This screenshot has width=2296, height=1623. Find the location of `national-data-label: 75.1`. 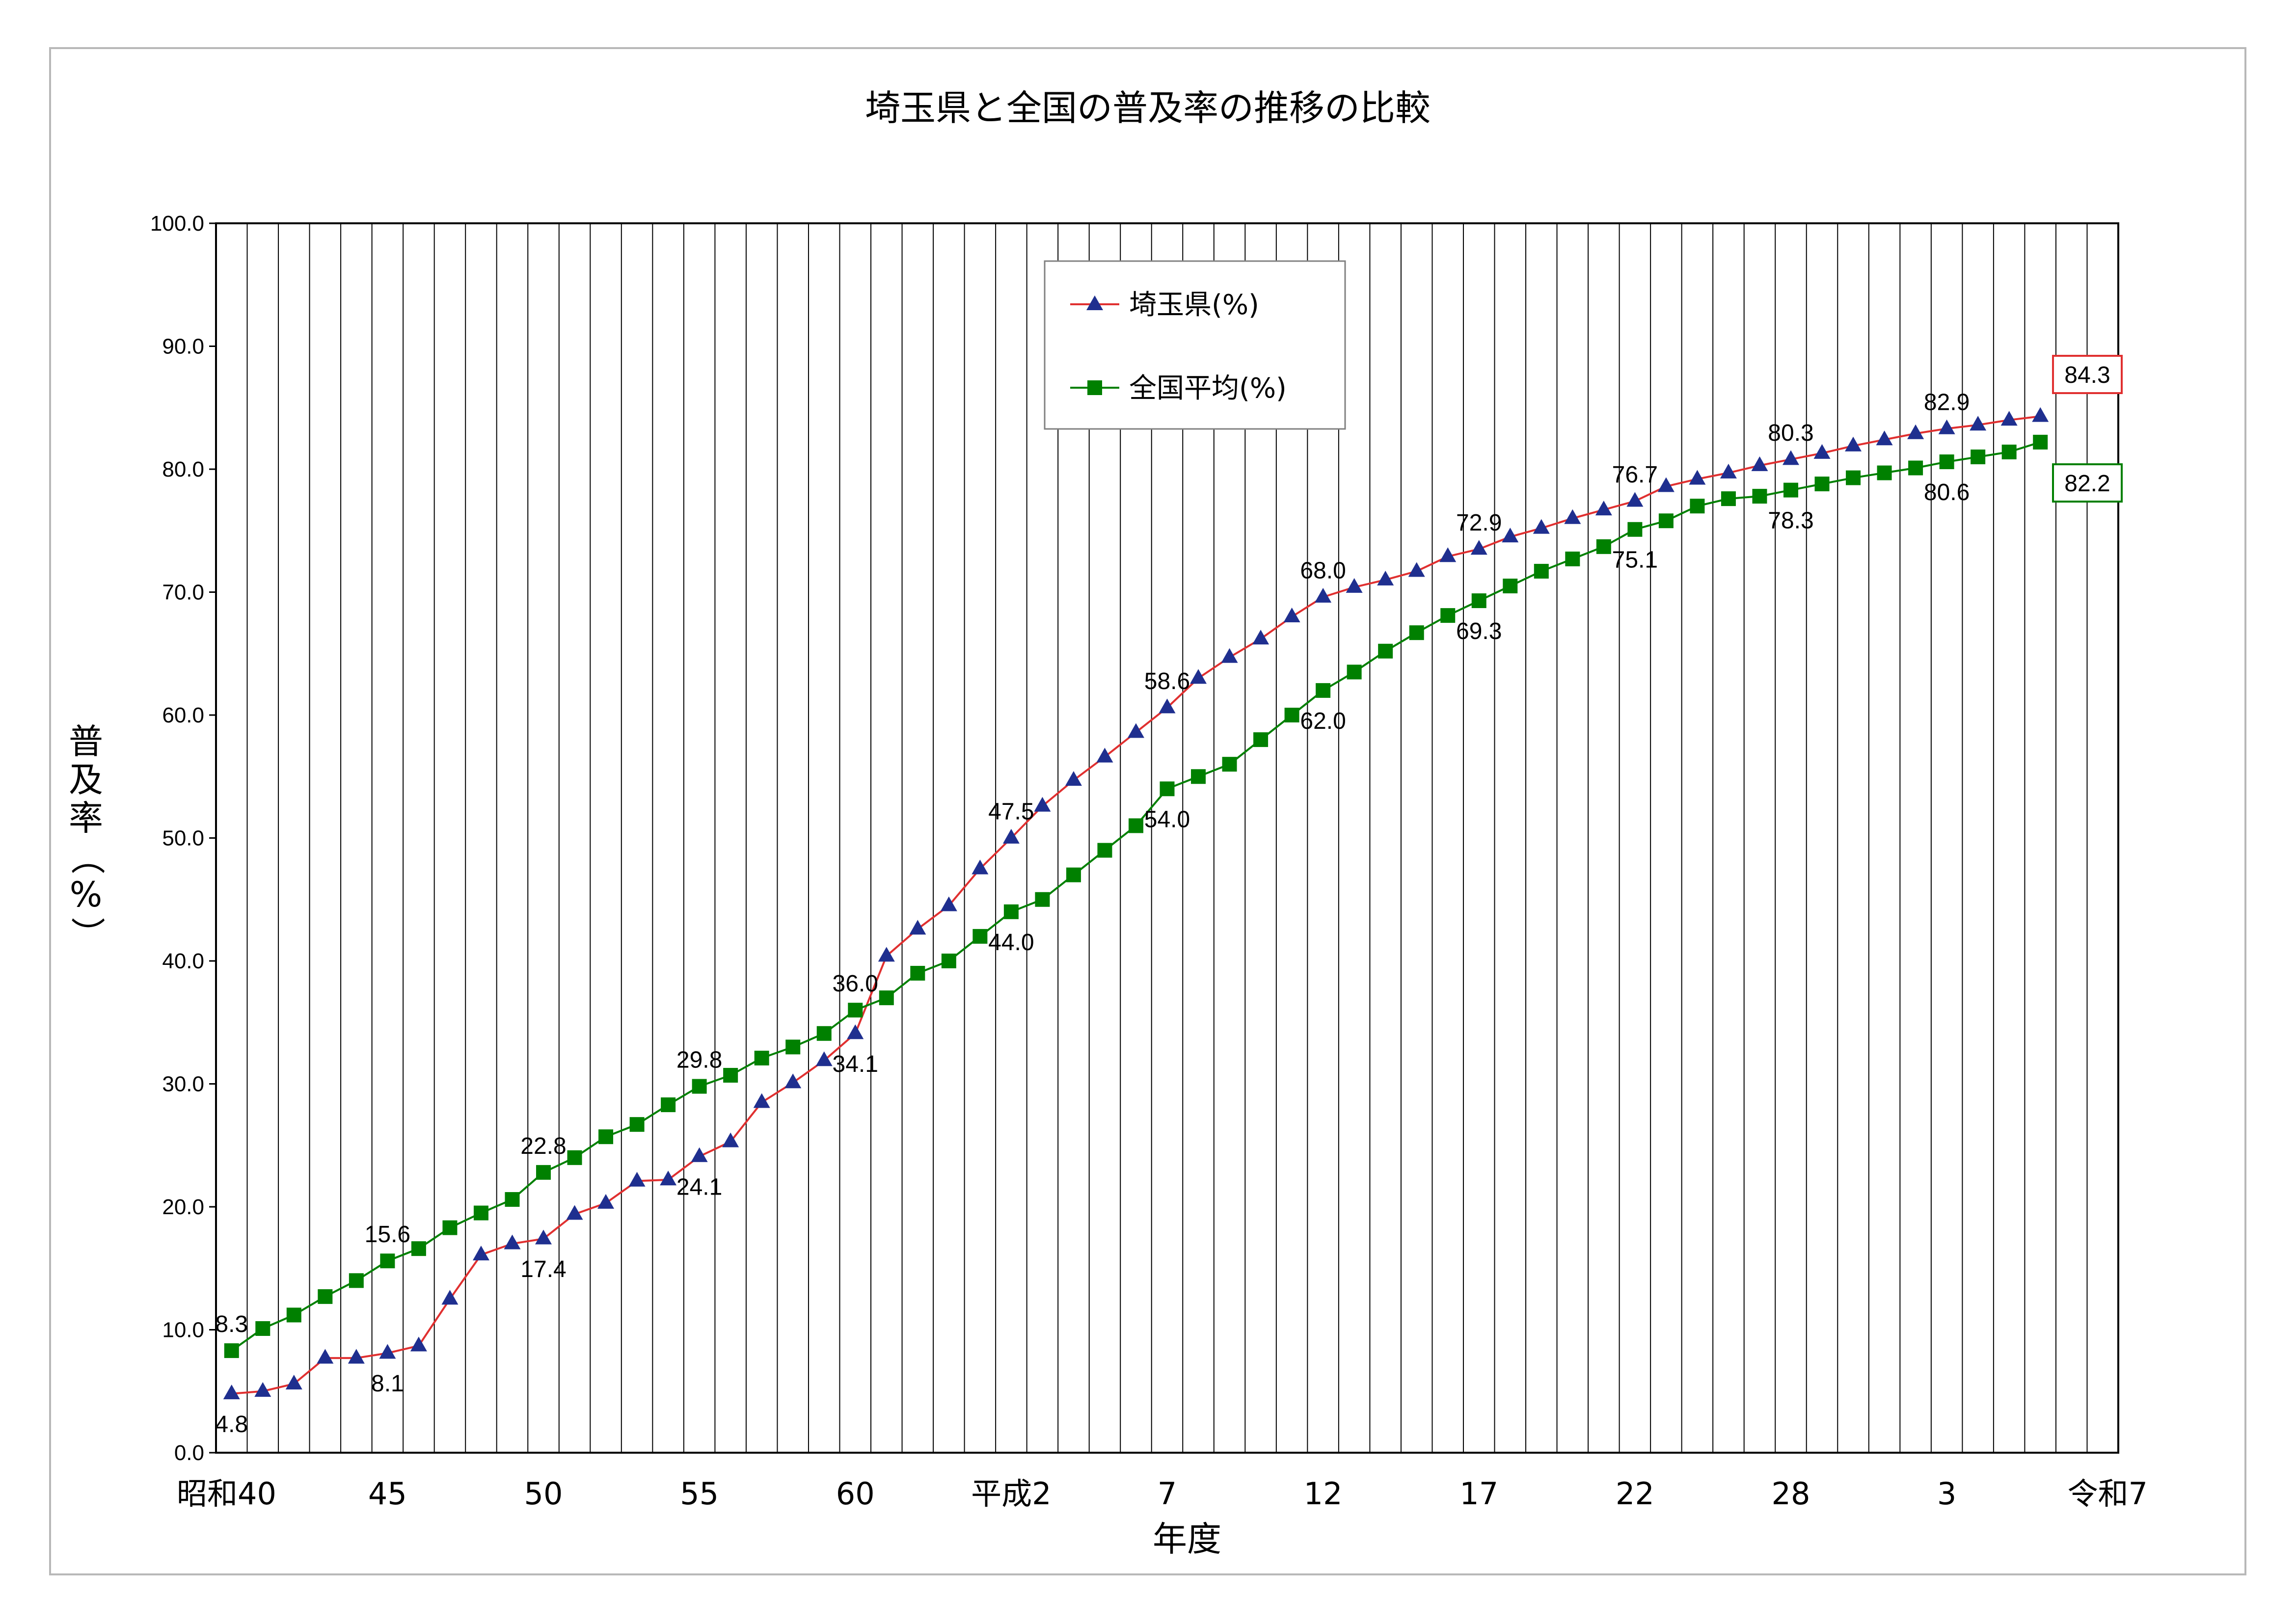

national-data-label: 75.1 is located at coordinates (1635, 560).